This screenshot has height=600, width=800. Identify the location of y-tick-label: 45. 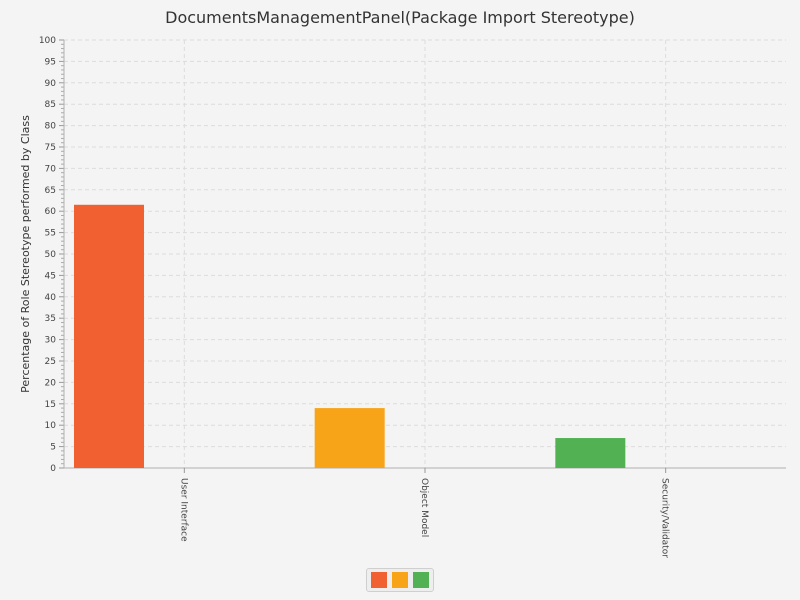
(50, 276).